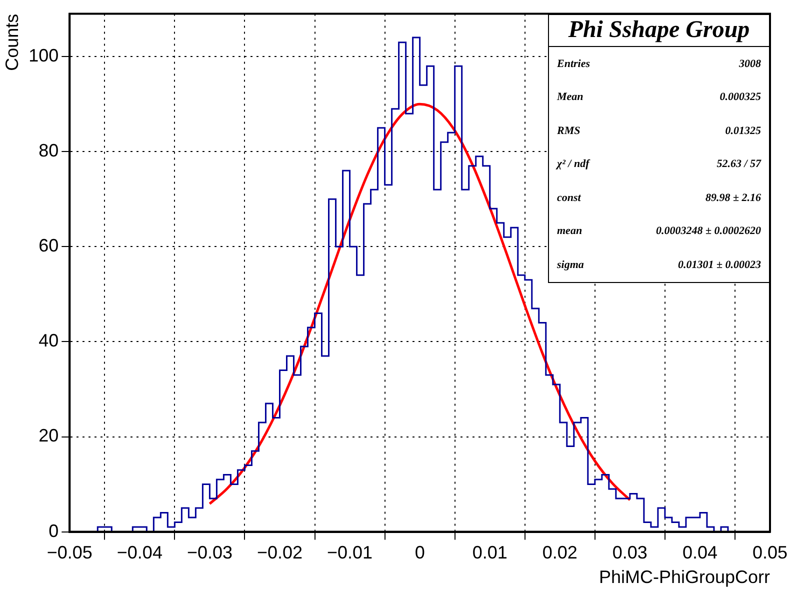 This screenshot has width=797, height=589. I want to click on annotation: const, so click(569, 198).